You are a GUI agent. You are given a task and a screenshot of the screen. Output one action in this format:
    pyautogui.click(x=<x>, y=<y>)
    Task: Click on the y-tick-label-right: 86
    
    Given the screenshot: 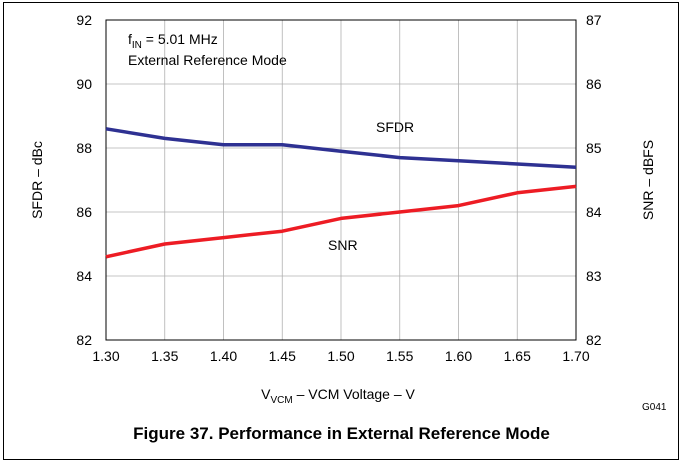 What is the action you would take?
    pyautogui.click(x=594, y=84)
    